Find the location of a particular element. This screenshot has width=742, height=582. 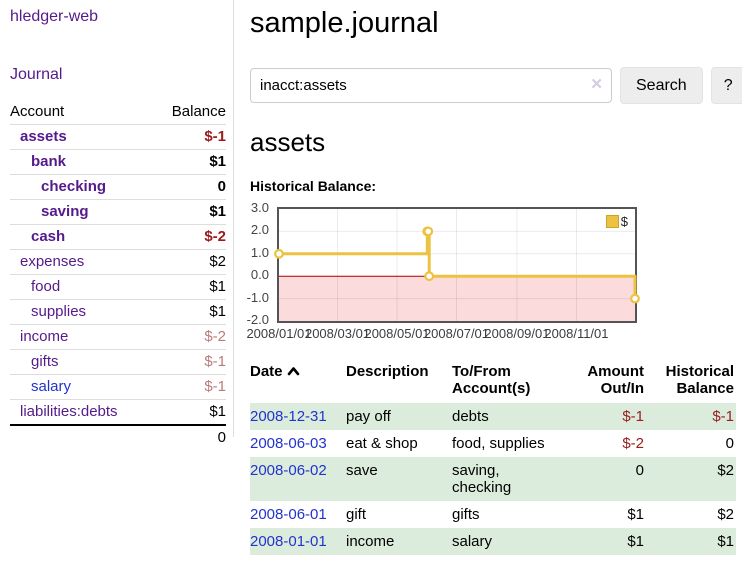

clear-search-icon: ✕ is located at coordinates (596, 84).